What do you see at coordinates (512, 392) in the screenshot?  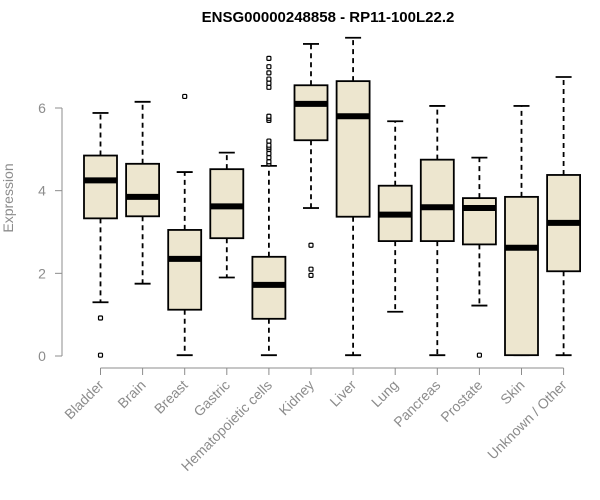 I see `x-tick-label: Skin` at bounding box center [512, 392].